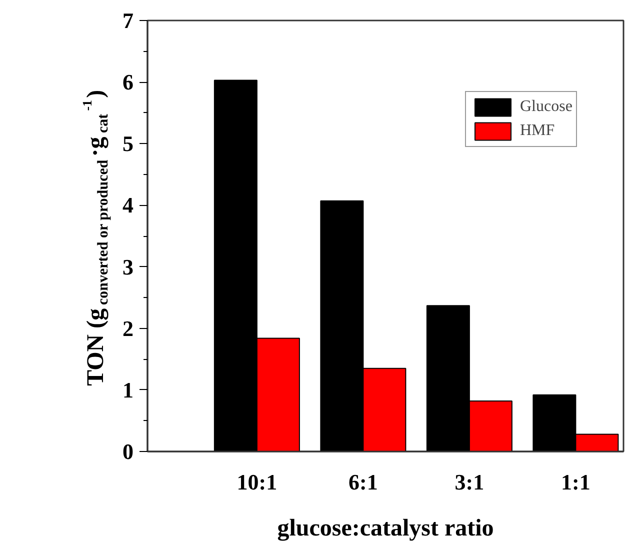 This screenshot has height=544, width=632. What do you see at coordinates (128, 451) in the screenshot?
I see `y-tick-label: 0` at bounding box center [128, 451].